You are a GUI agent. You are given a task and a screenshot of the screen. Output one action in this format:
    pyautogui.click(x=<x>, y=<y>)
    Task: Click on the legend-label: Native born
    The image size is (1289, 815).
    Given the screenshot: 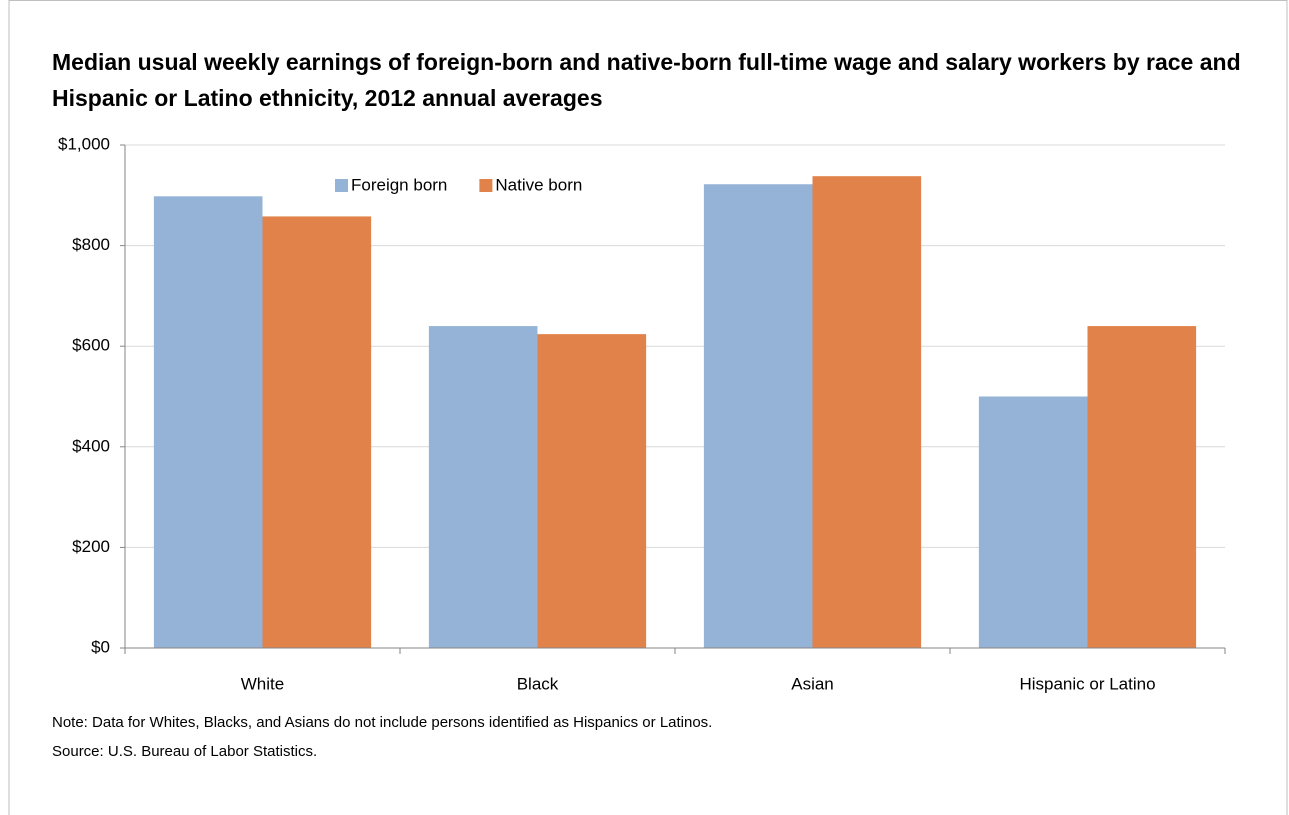 What is the action you would take?
    pyautogui.click(x=538, y=184)
    